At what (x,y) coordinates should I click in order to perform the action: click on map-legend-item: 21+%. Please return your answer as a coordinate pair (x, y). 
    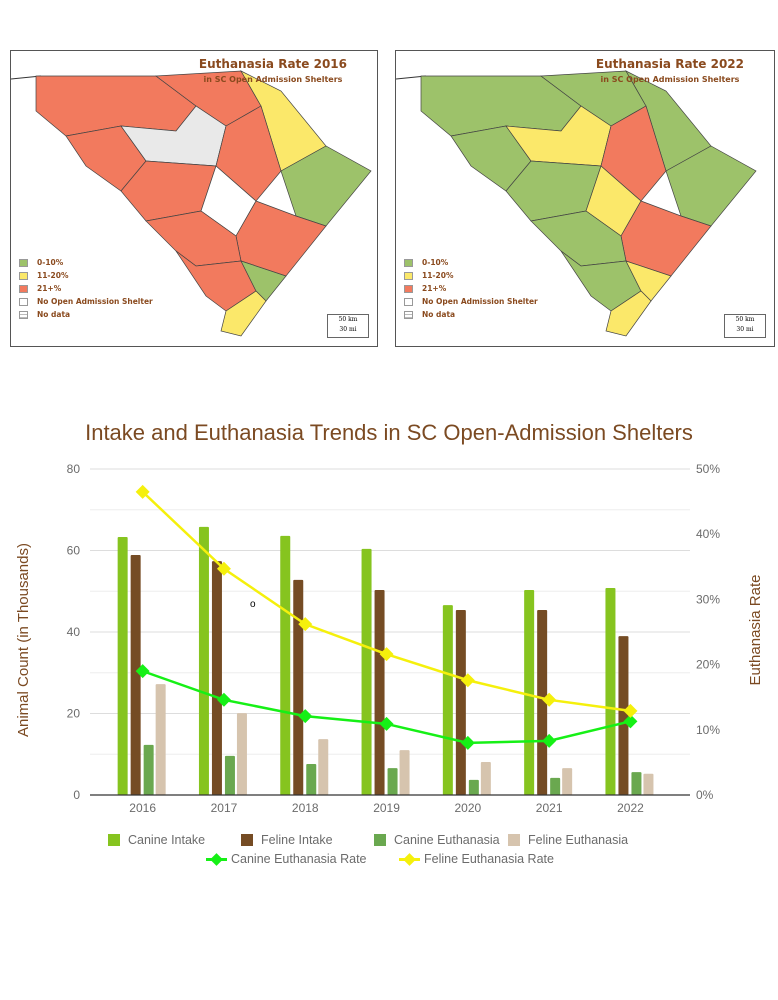
    Looking at the image, I should click on (471, 288).